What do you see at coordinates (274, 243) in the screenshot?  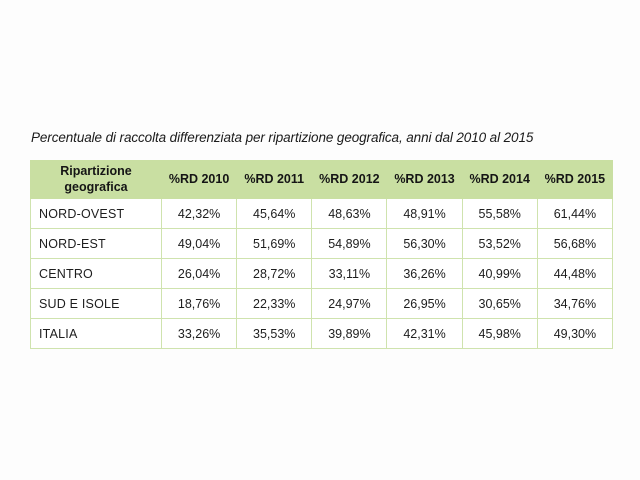 I see `value-cell: 51,69%` at bounding box center [274, 243].